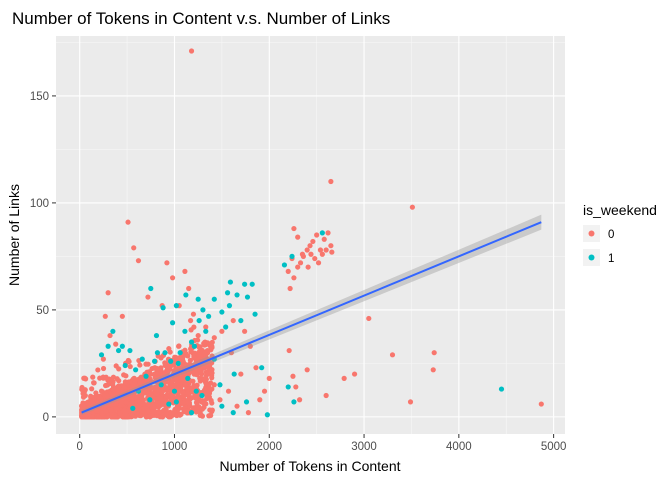  I want to click on x-tick-label: 2000, so click(269, 447).